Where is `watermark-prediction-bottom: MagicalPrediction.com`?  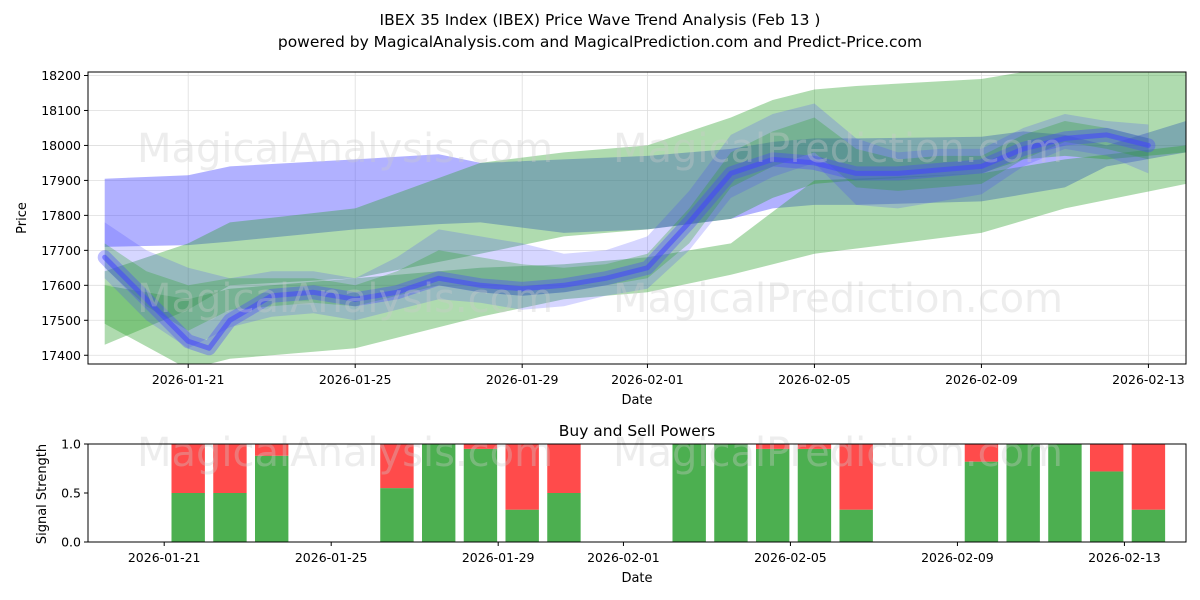
watermark-prediction-bottom: MagicalPrediction.com is located at coordinates (838, 453).